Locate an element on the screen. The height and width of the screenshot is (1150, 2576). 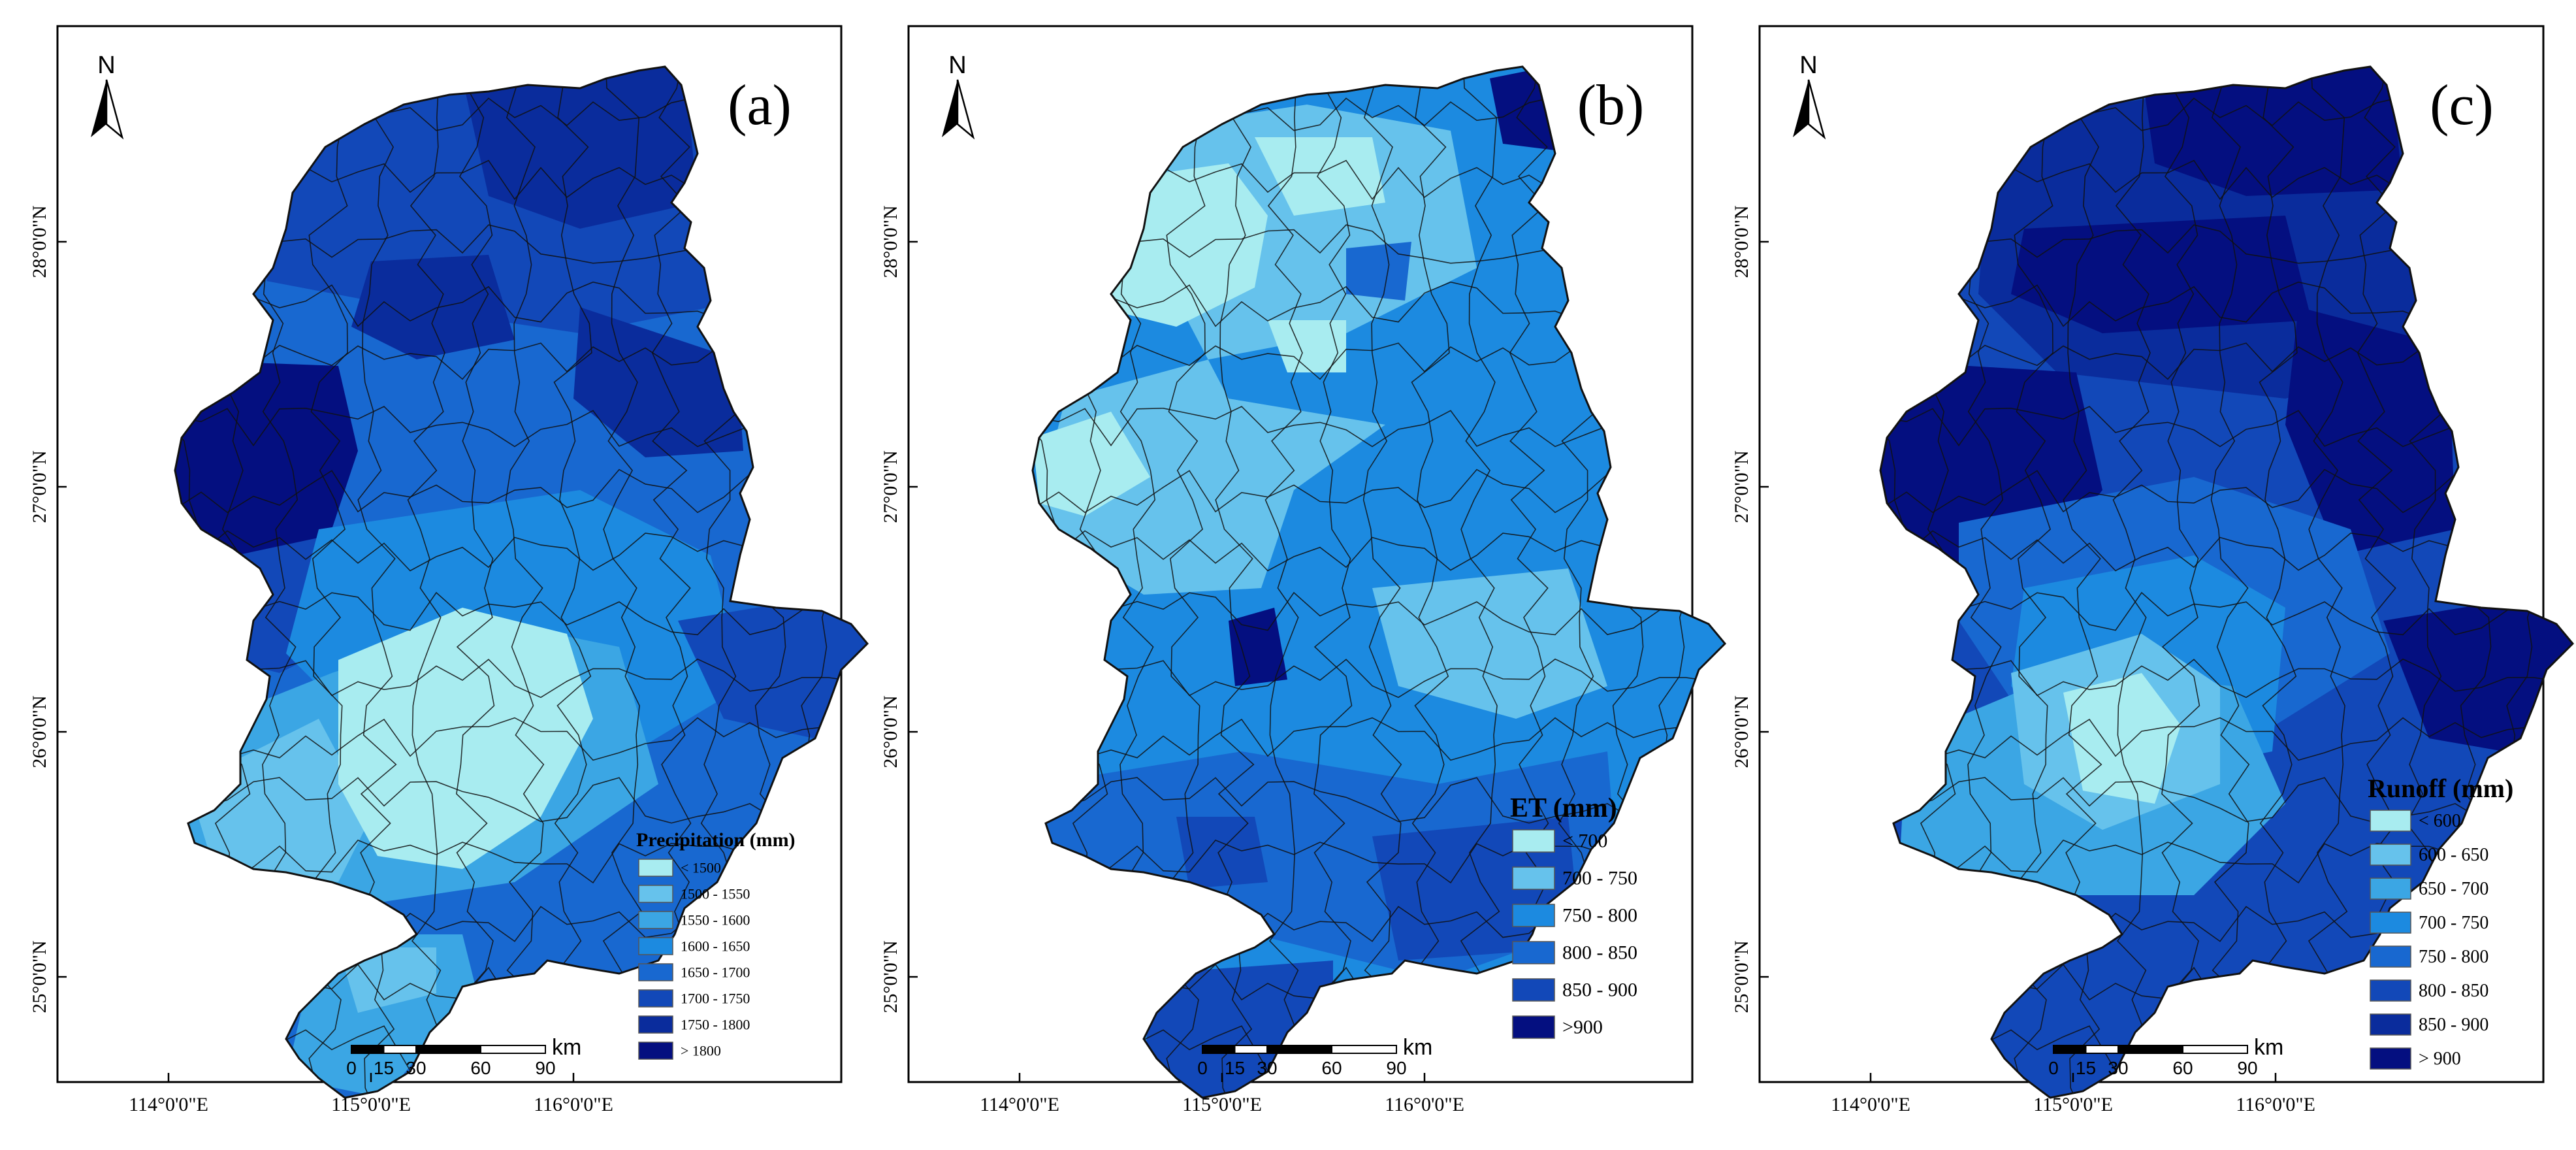
scale-tick-label: 0 is located at coordinates (2053, 1068).